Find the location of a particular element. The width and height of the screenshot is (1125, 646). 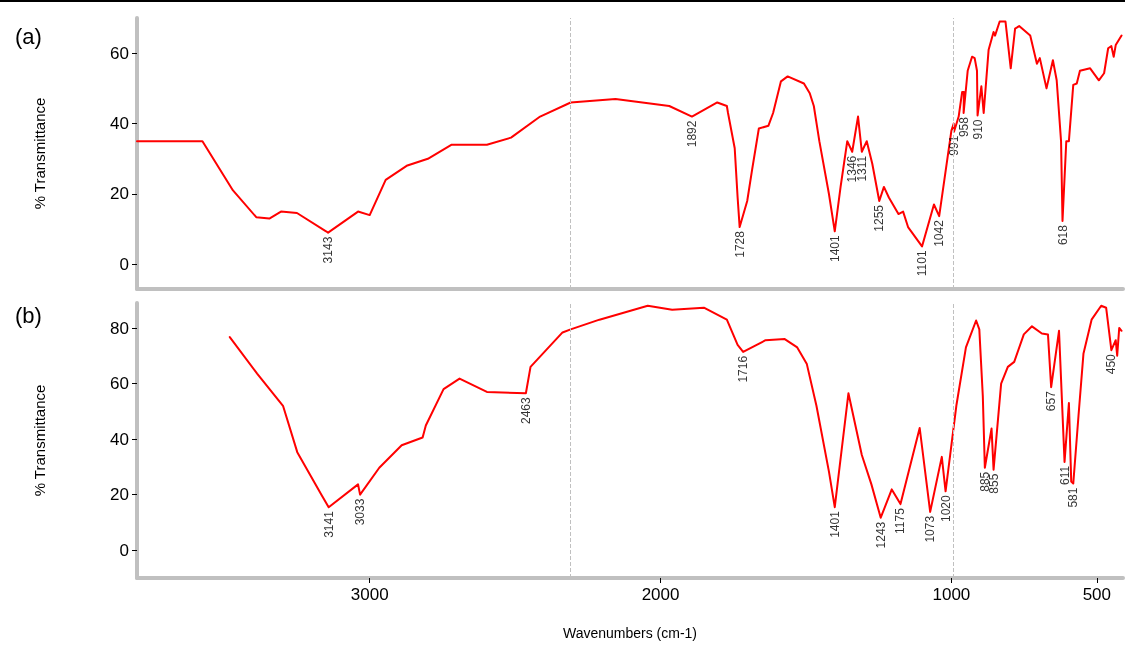

annotation: 1101 is located at coordinates (922, 263).